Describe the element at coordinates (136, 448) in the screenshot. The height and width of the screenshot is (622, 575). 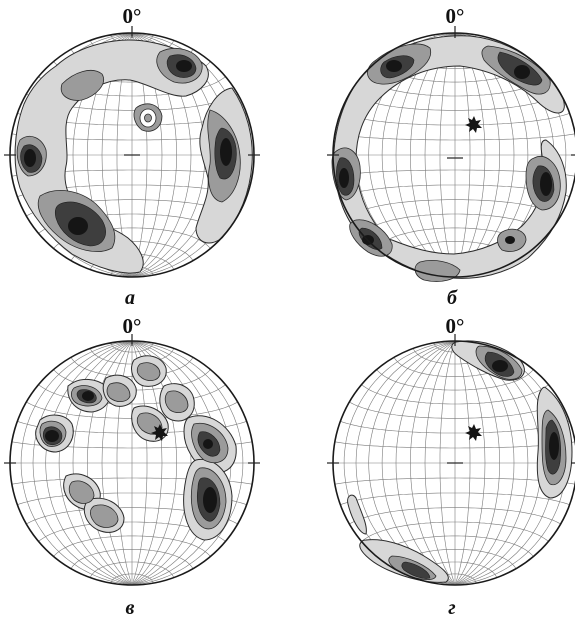
I see `panel-c-density-contours` at that location.